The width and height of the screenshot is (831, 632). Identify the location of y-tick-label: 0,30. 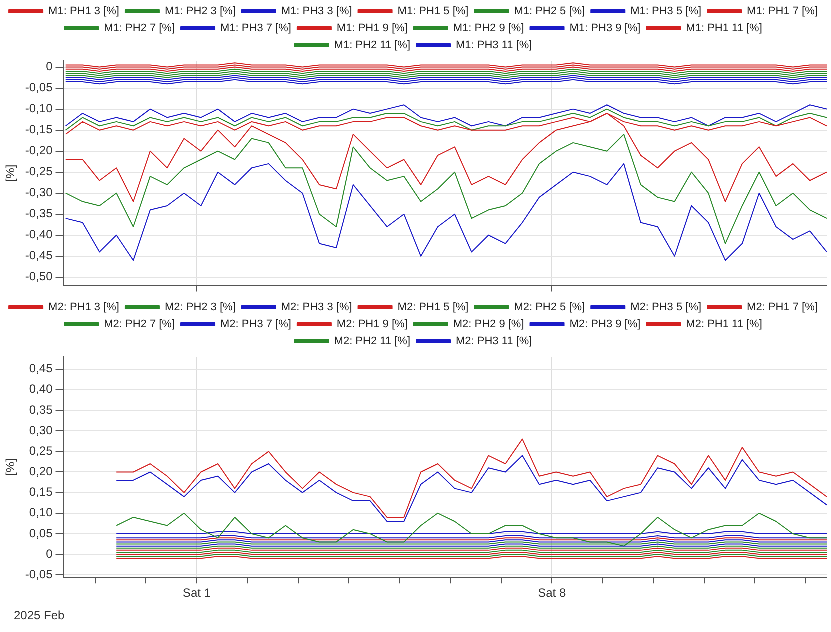
(41, 430).